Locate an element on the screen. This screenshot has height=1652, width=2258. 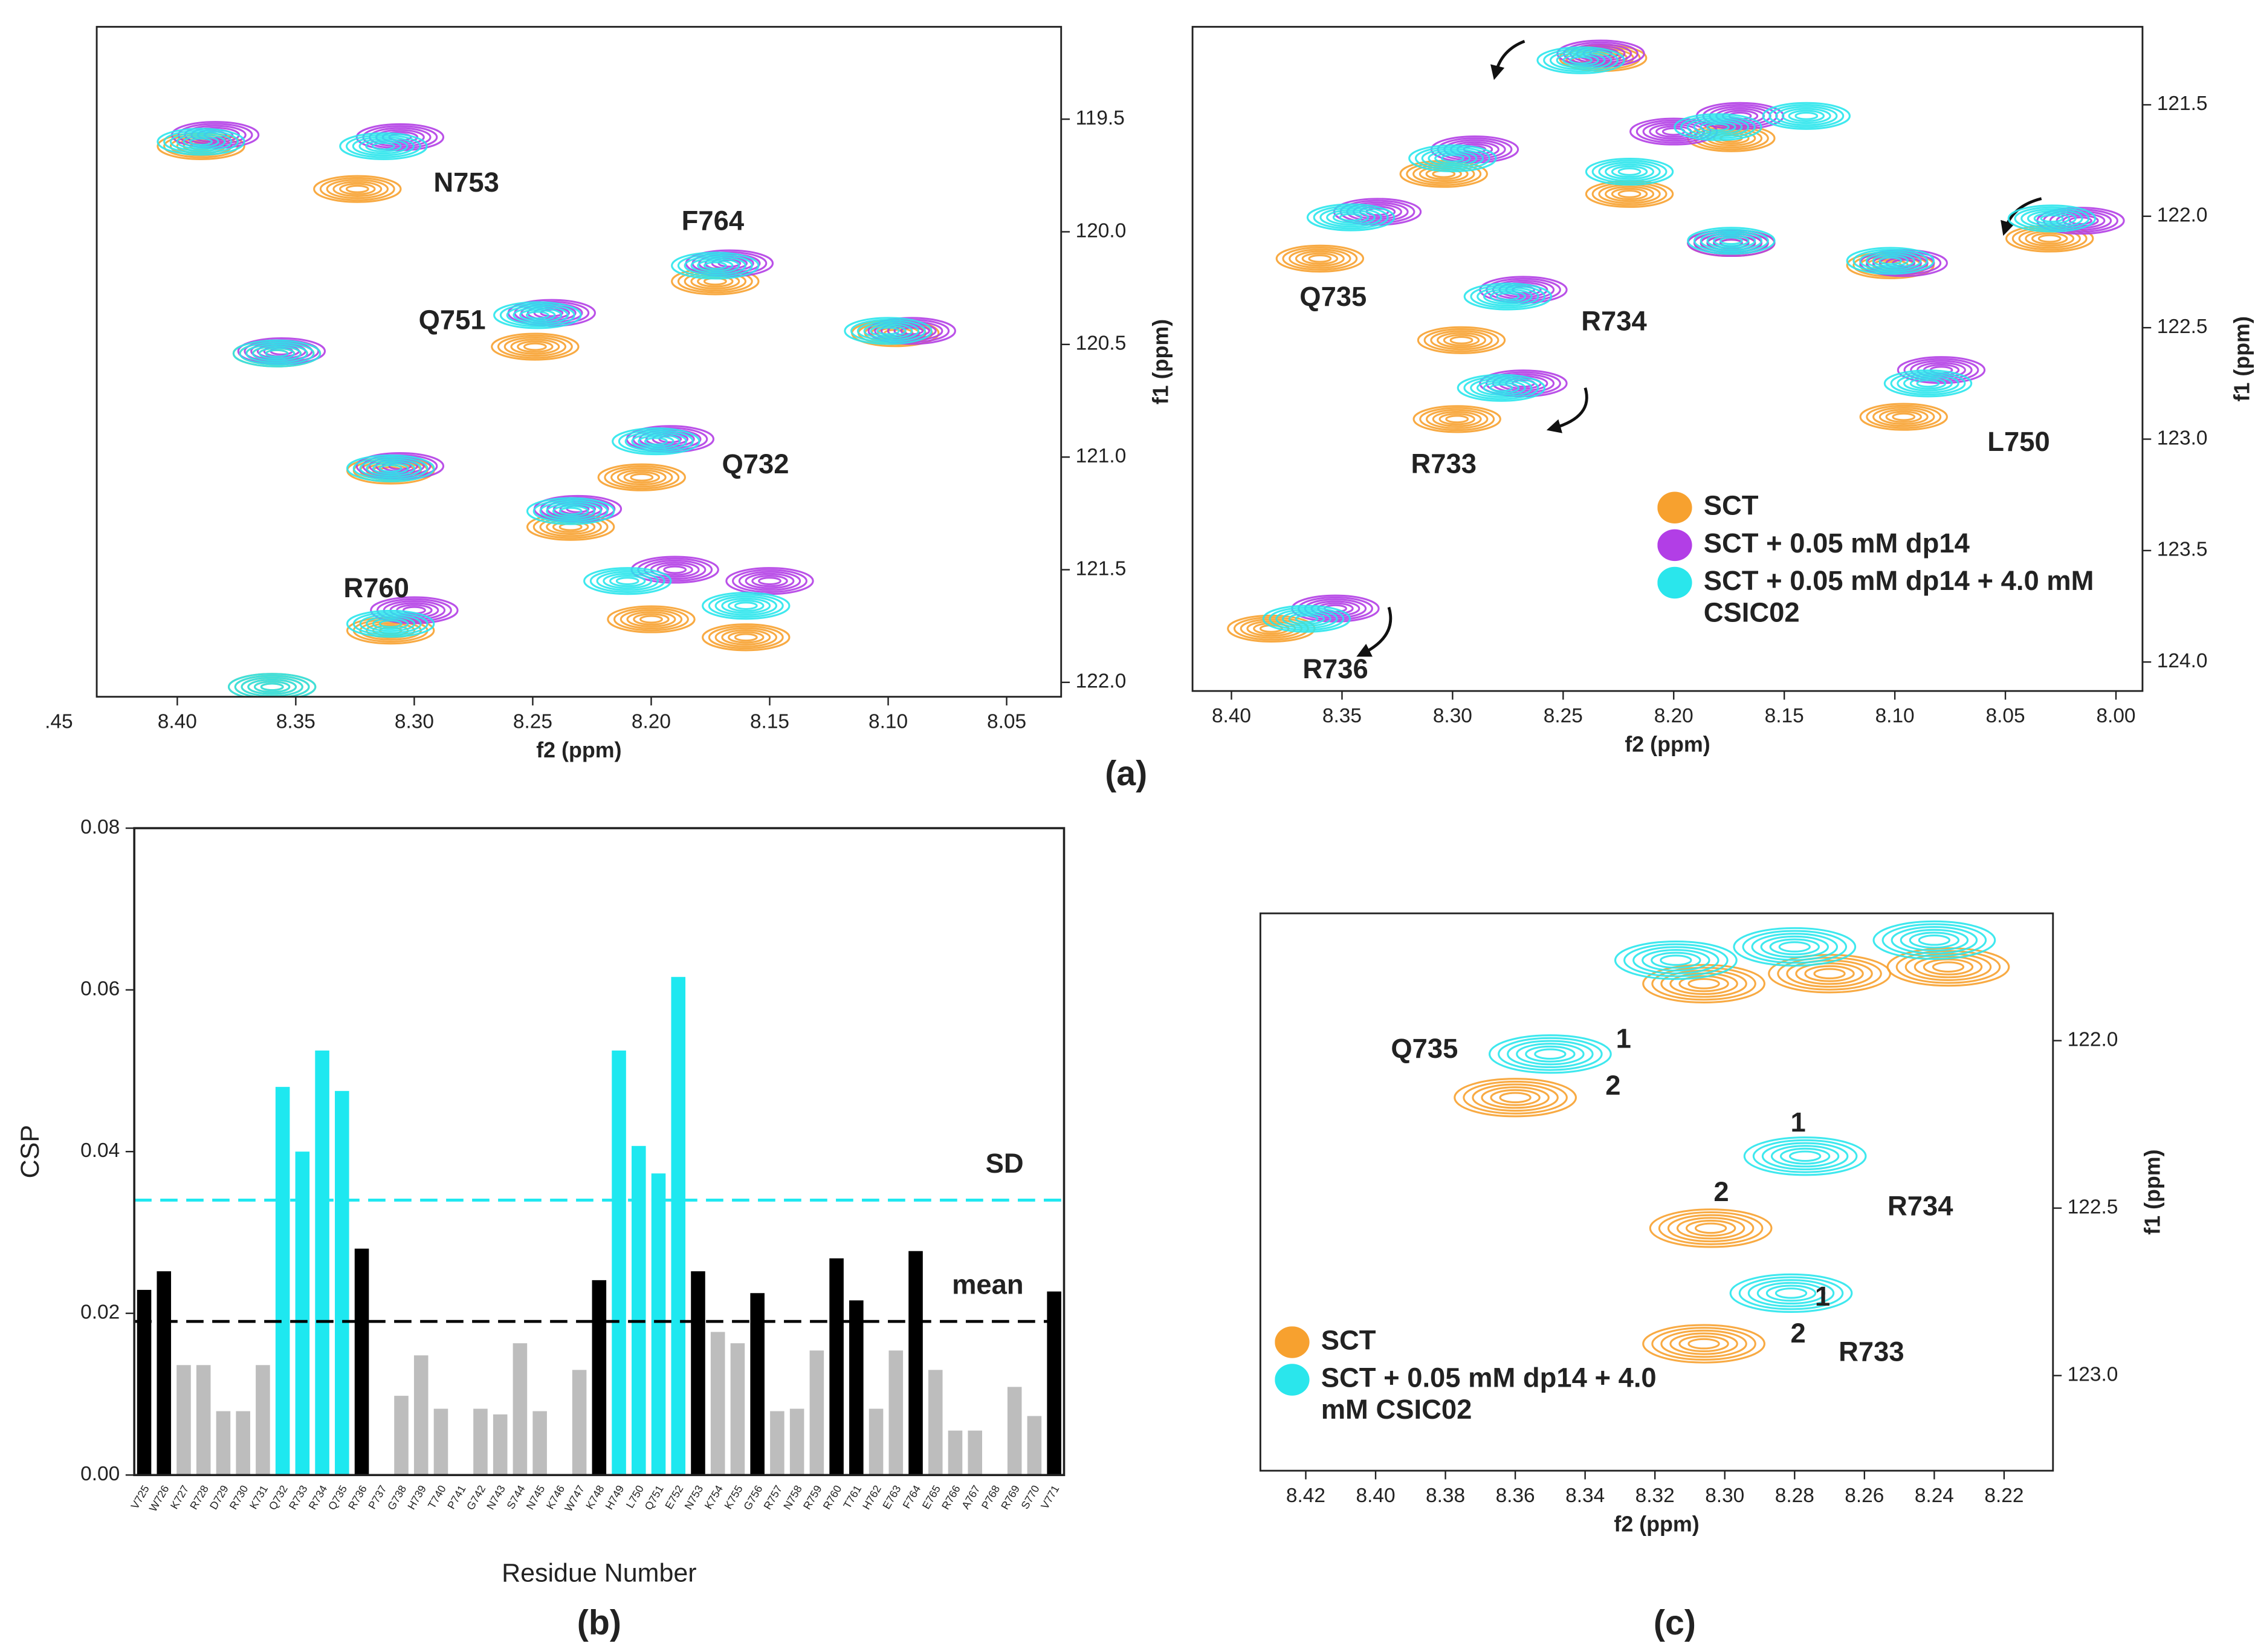
peak-label: Q751 is located at coordinates (452, 320).